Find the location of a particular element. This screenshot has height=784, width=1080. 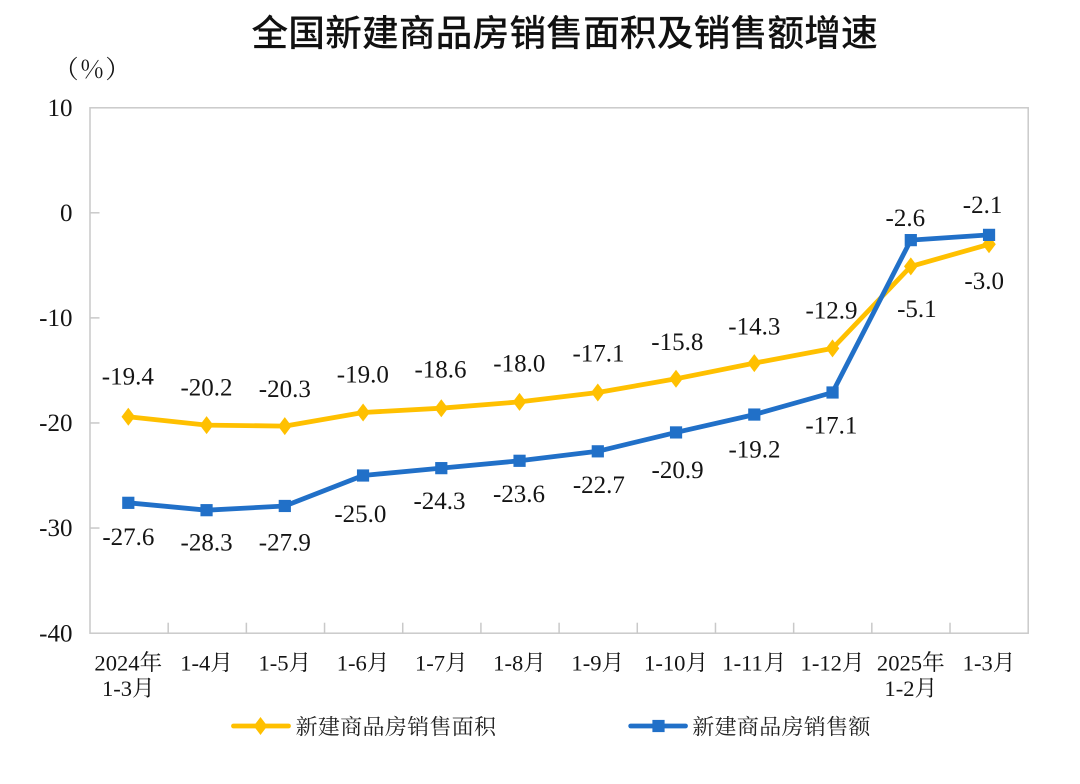

svg-text: -14.3 is located at coordinates (754, 327).